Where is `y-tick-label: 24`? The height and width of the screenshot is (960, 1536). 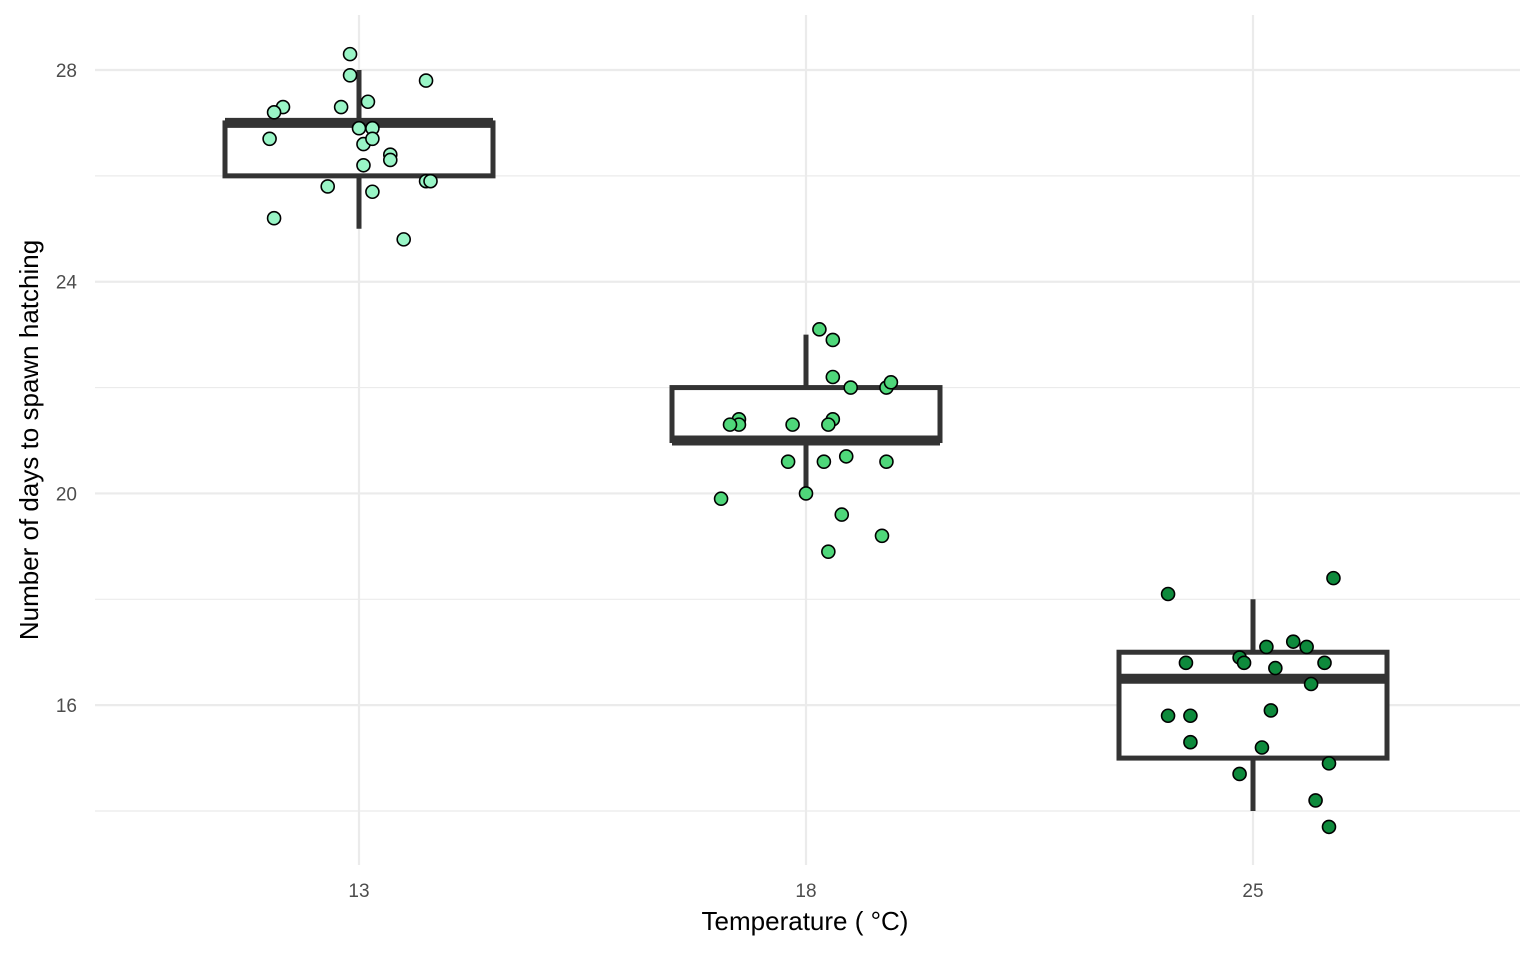 y-tick-label: 24 is located at coordinates (67, 283).